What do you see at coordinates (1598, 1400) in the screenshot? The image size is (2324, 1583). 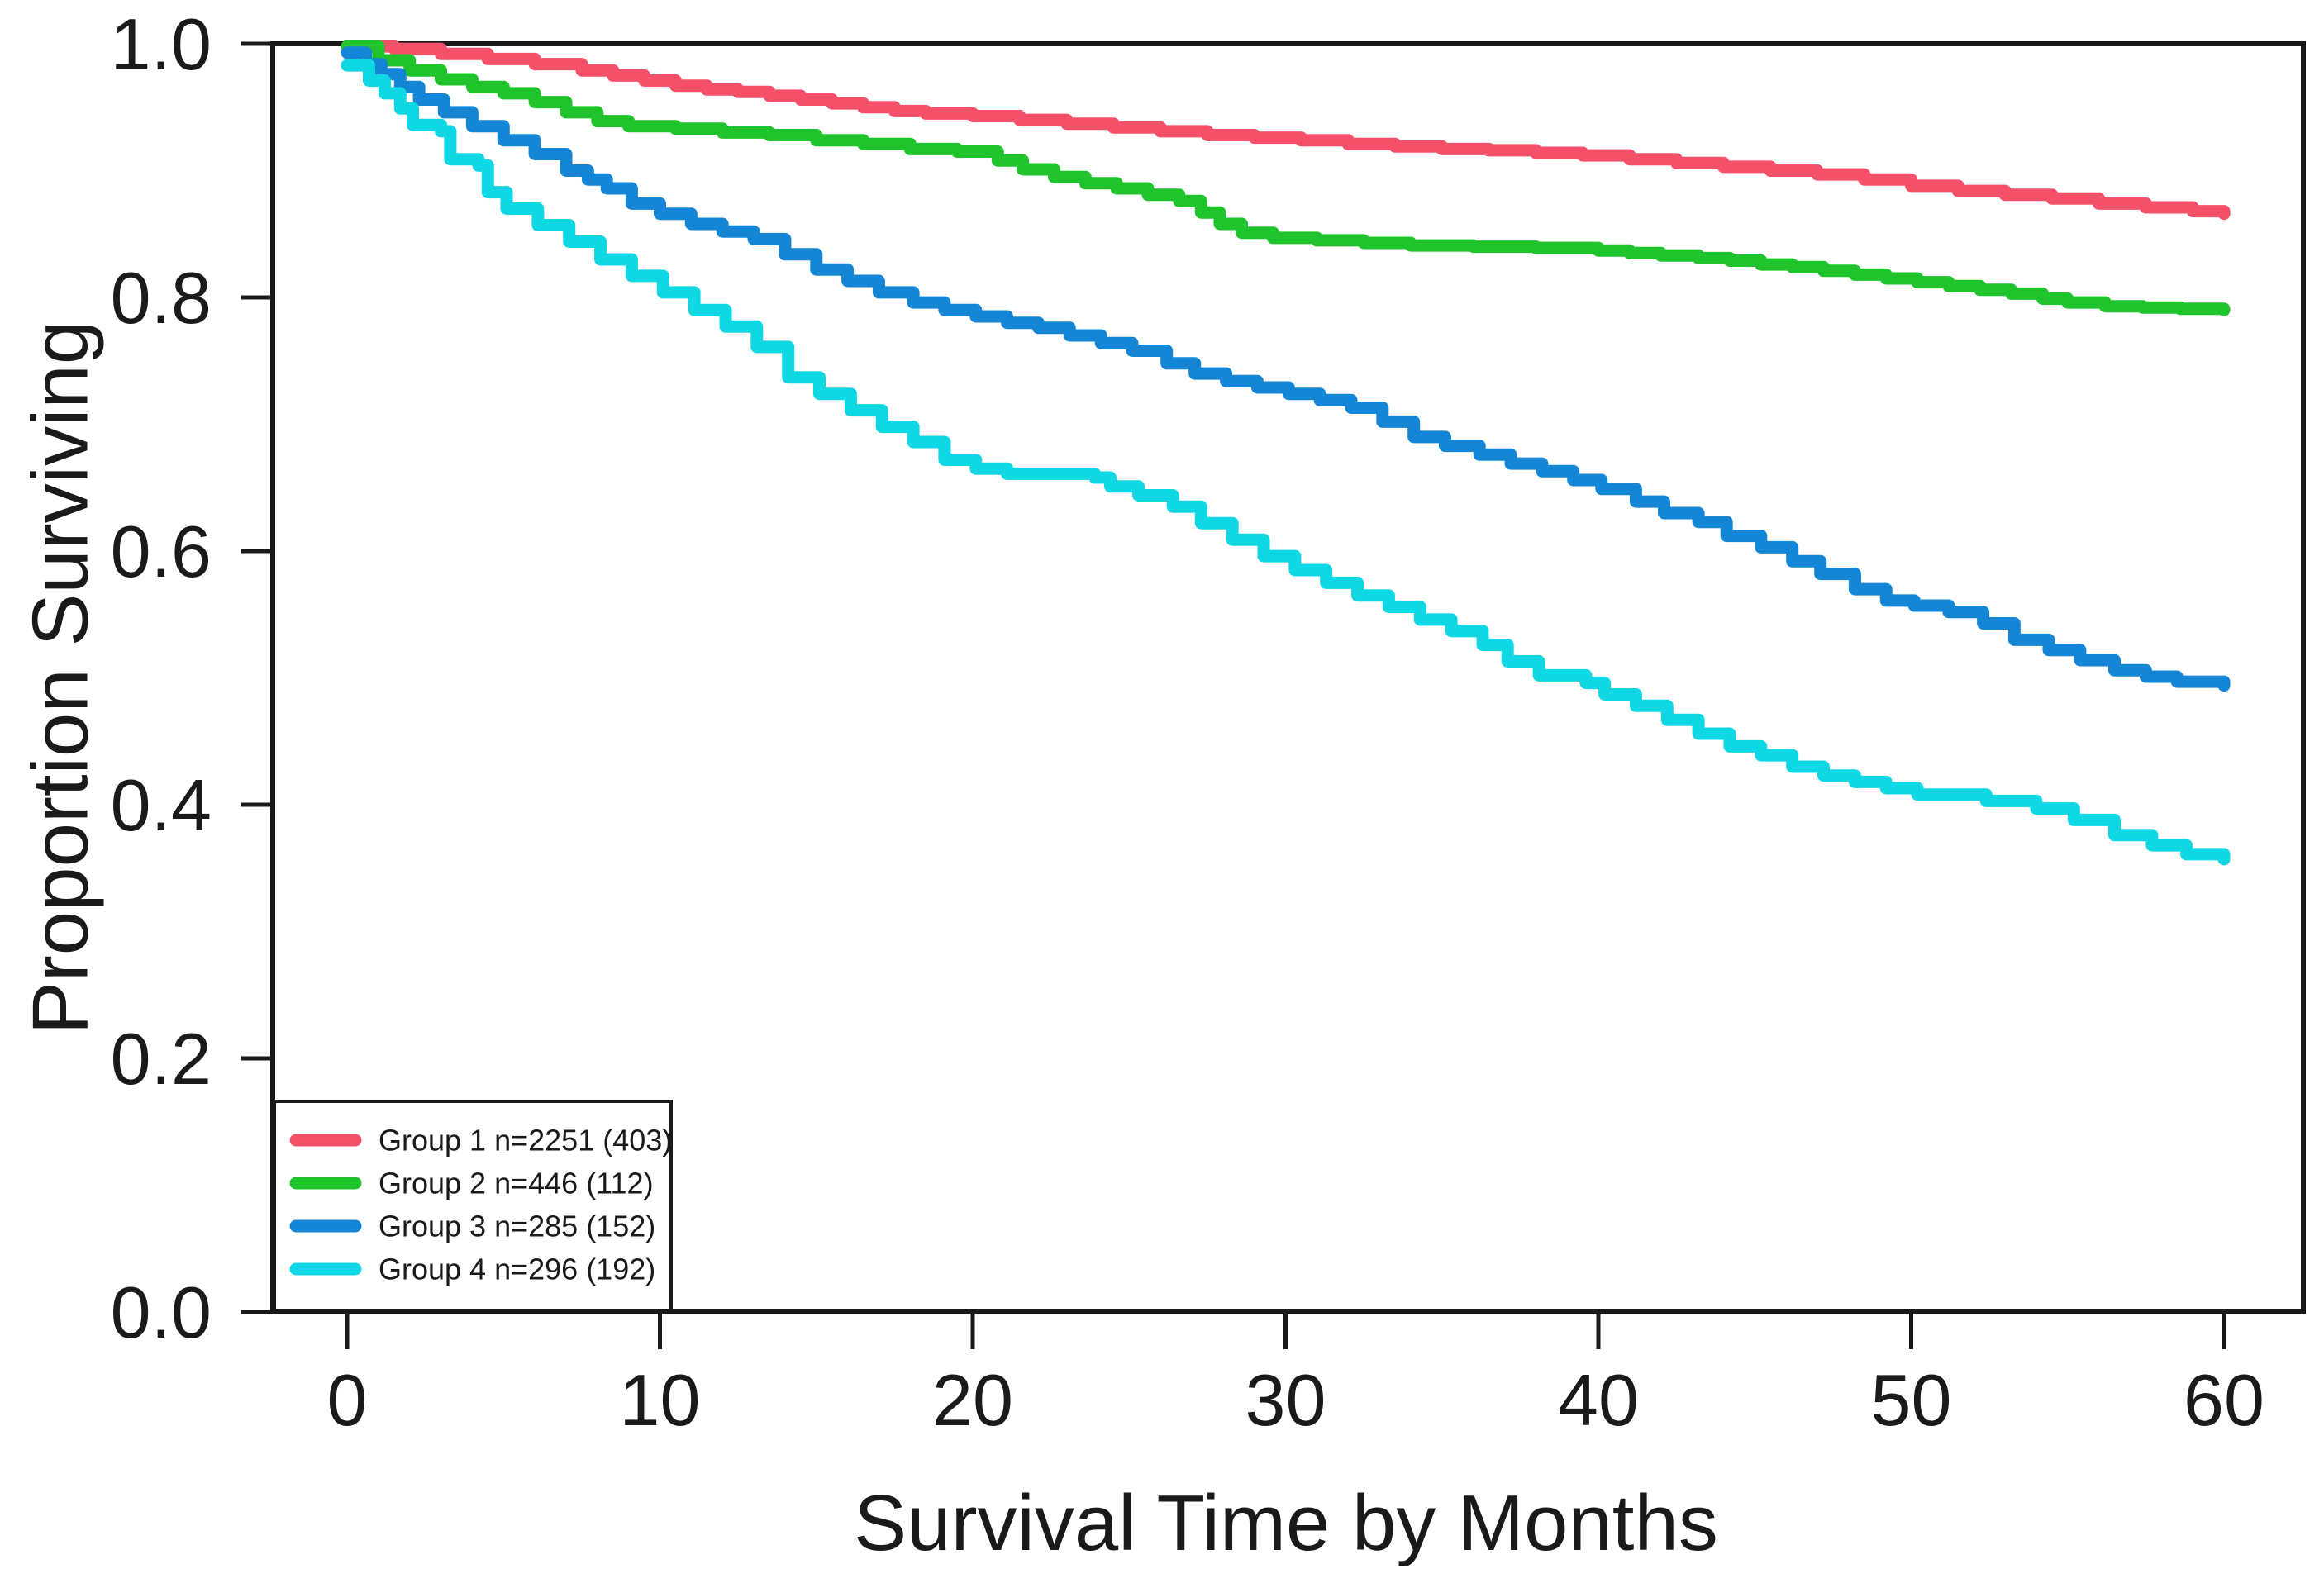 I see `x-tick-label: 40` at bounding box center [1598, 1400].